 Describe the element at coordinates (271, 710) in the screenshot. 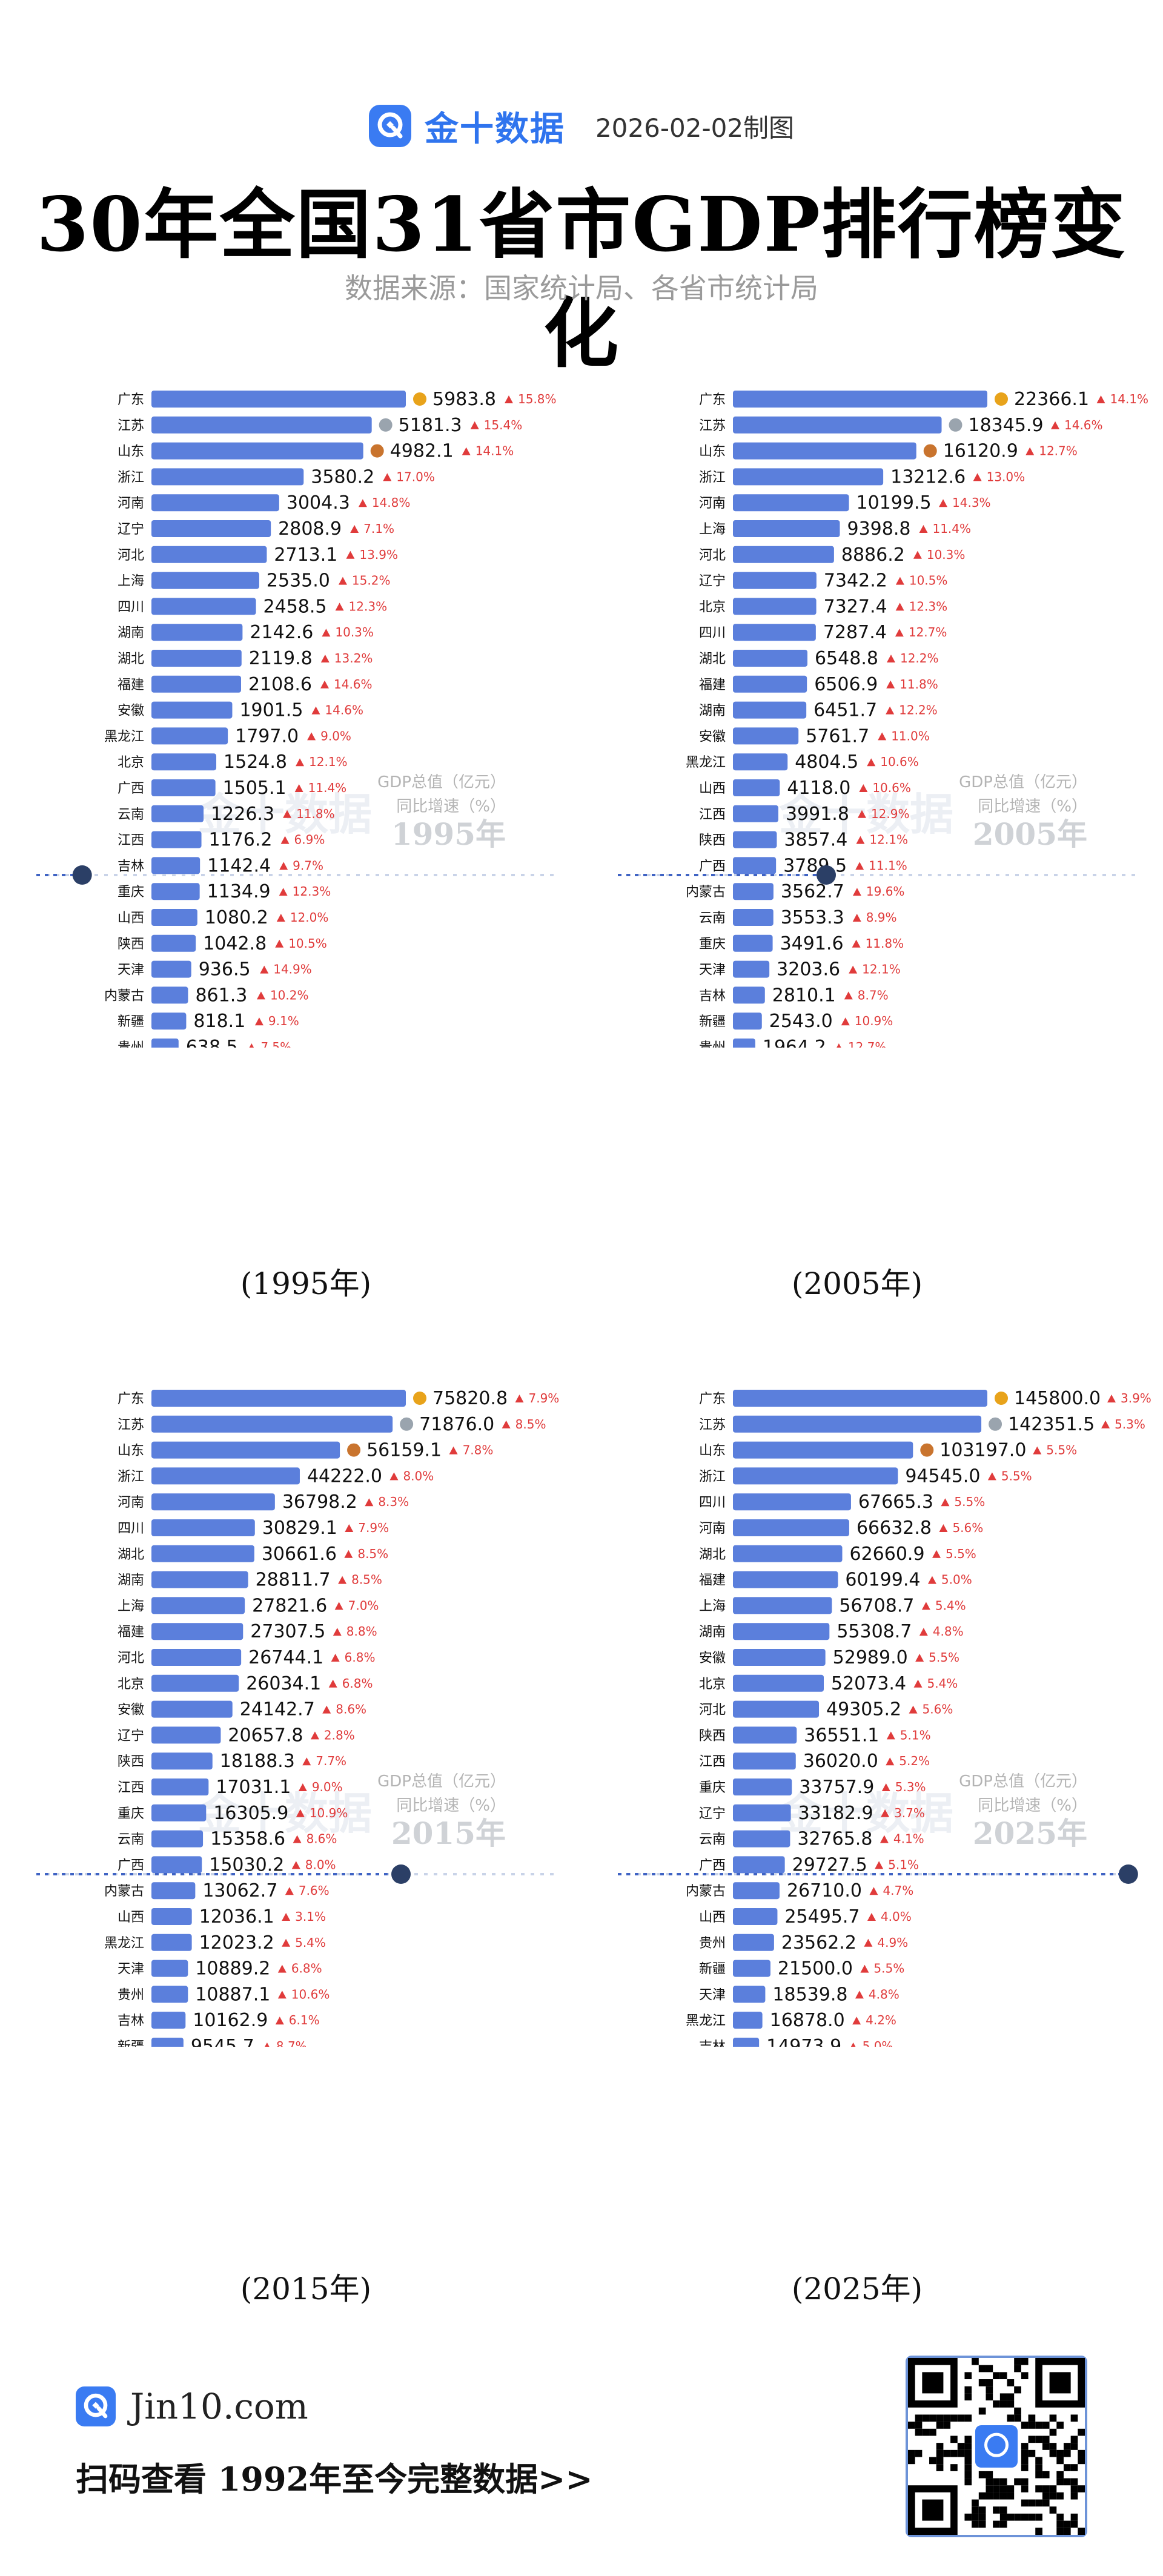

I see `value-label: 1901.5` at that location.